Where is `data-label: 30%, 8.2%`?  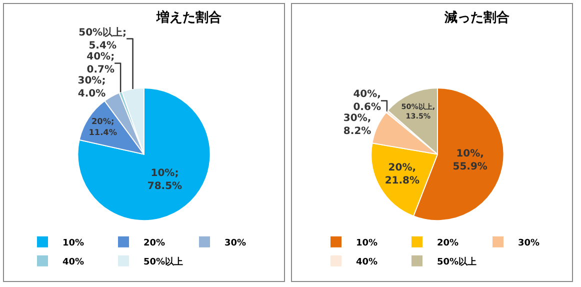
data-label: 30%, 8.2% is located at coordinates (357, 124).